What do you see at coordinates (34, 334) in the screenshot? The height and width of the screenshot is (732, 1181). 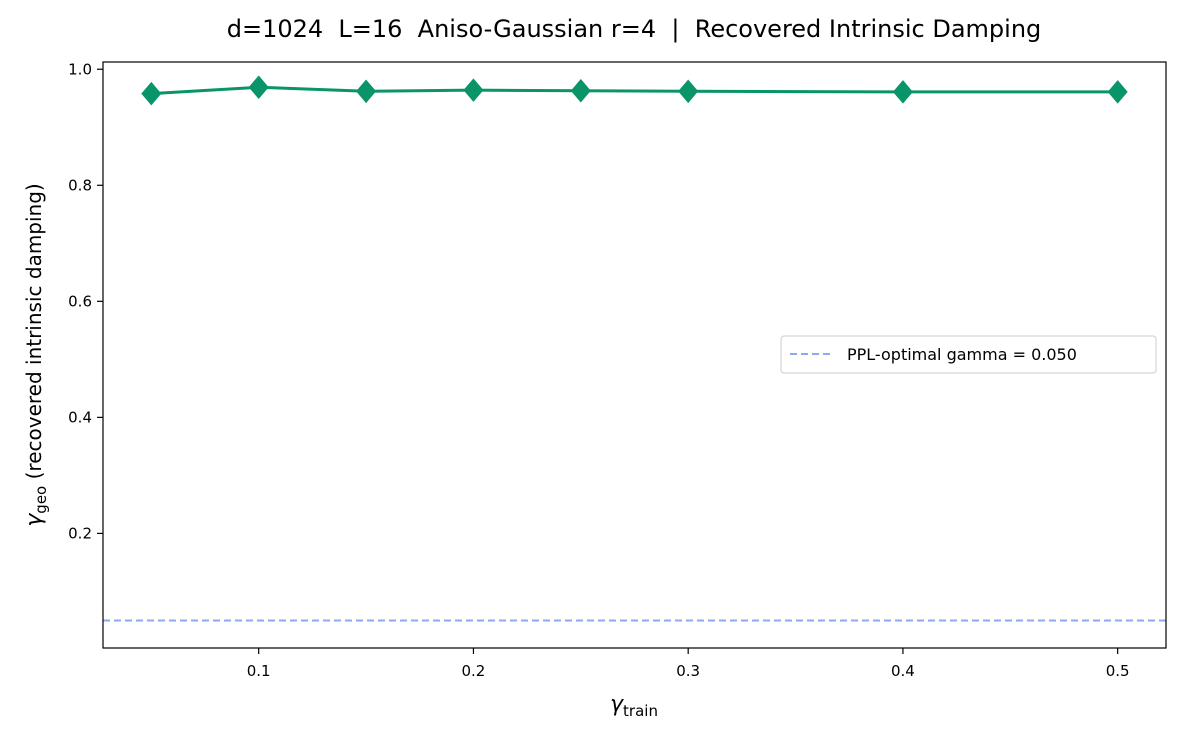 I see `y-axis-label-text: (recovered intrinsic damping)` at bounding box center [34, 334].